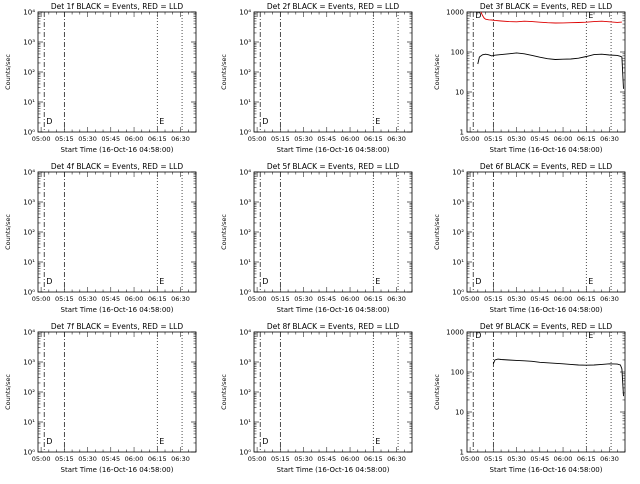  What do you see at coordinates (546, 392) in the screenshot?
I see `panel-9-axes-frame` at bounding box center [546, 392].